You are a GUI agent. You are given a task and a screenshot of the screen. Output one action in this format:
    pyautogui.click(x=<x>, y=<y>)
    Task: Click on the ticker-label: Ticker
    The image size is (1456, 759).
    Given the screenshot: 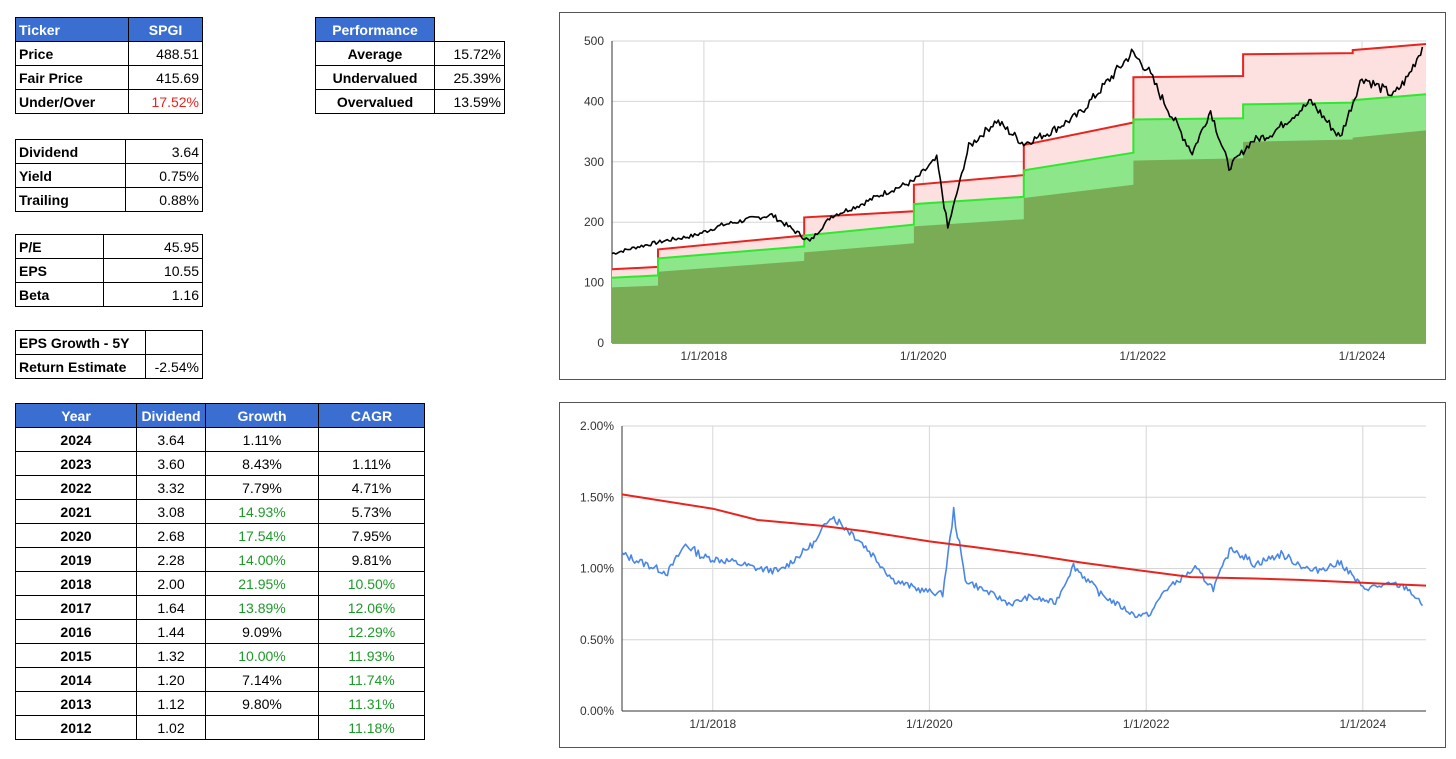 What is the action you would take?
    pyautogui.click(x=72, y=29)
    